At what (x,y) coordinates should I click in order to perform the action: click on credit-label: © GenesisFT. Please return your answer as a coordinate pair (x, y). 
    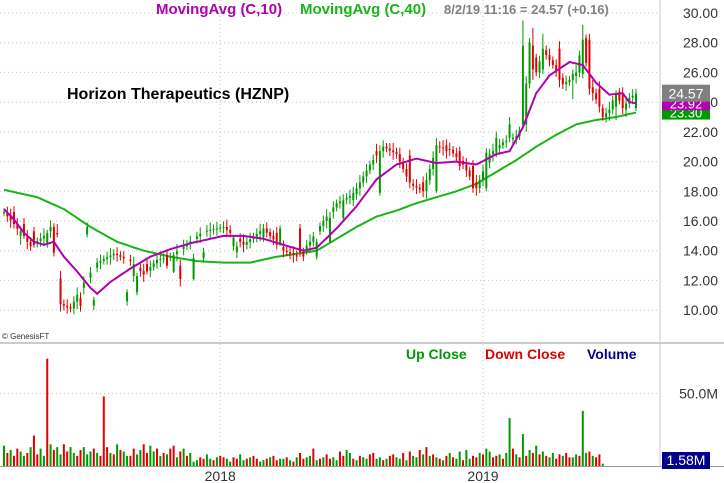
    Looking at the image, I should click on (26, 336).